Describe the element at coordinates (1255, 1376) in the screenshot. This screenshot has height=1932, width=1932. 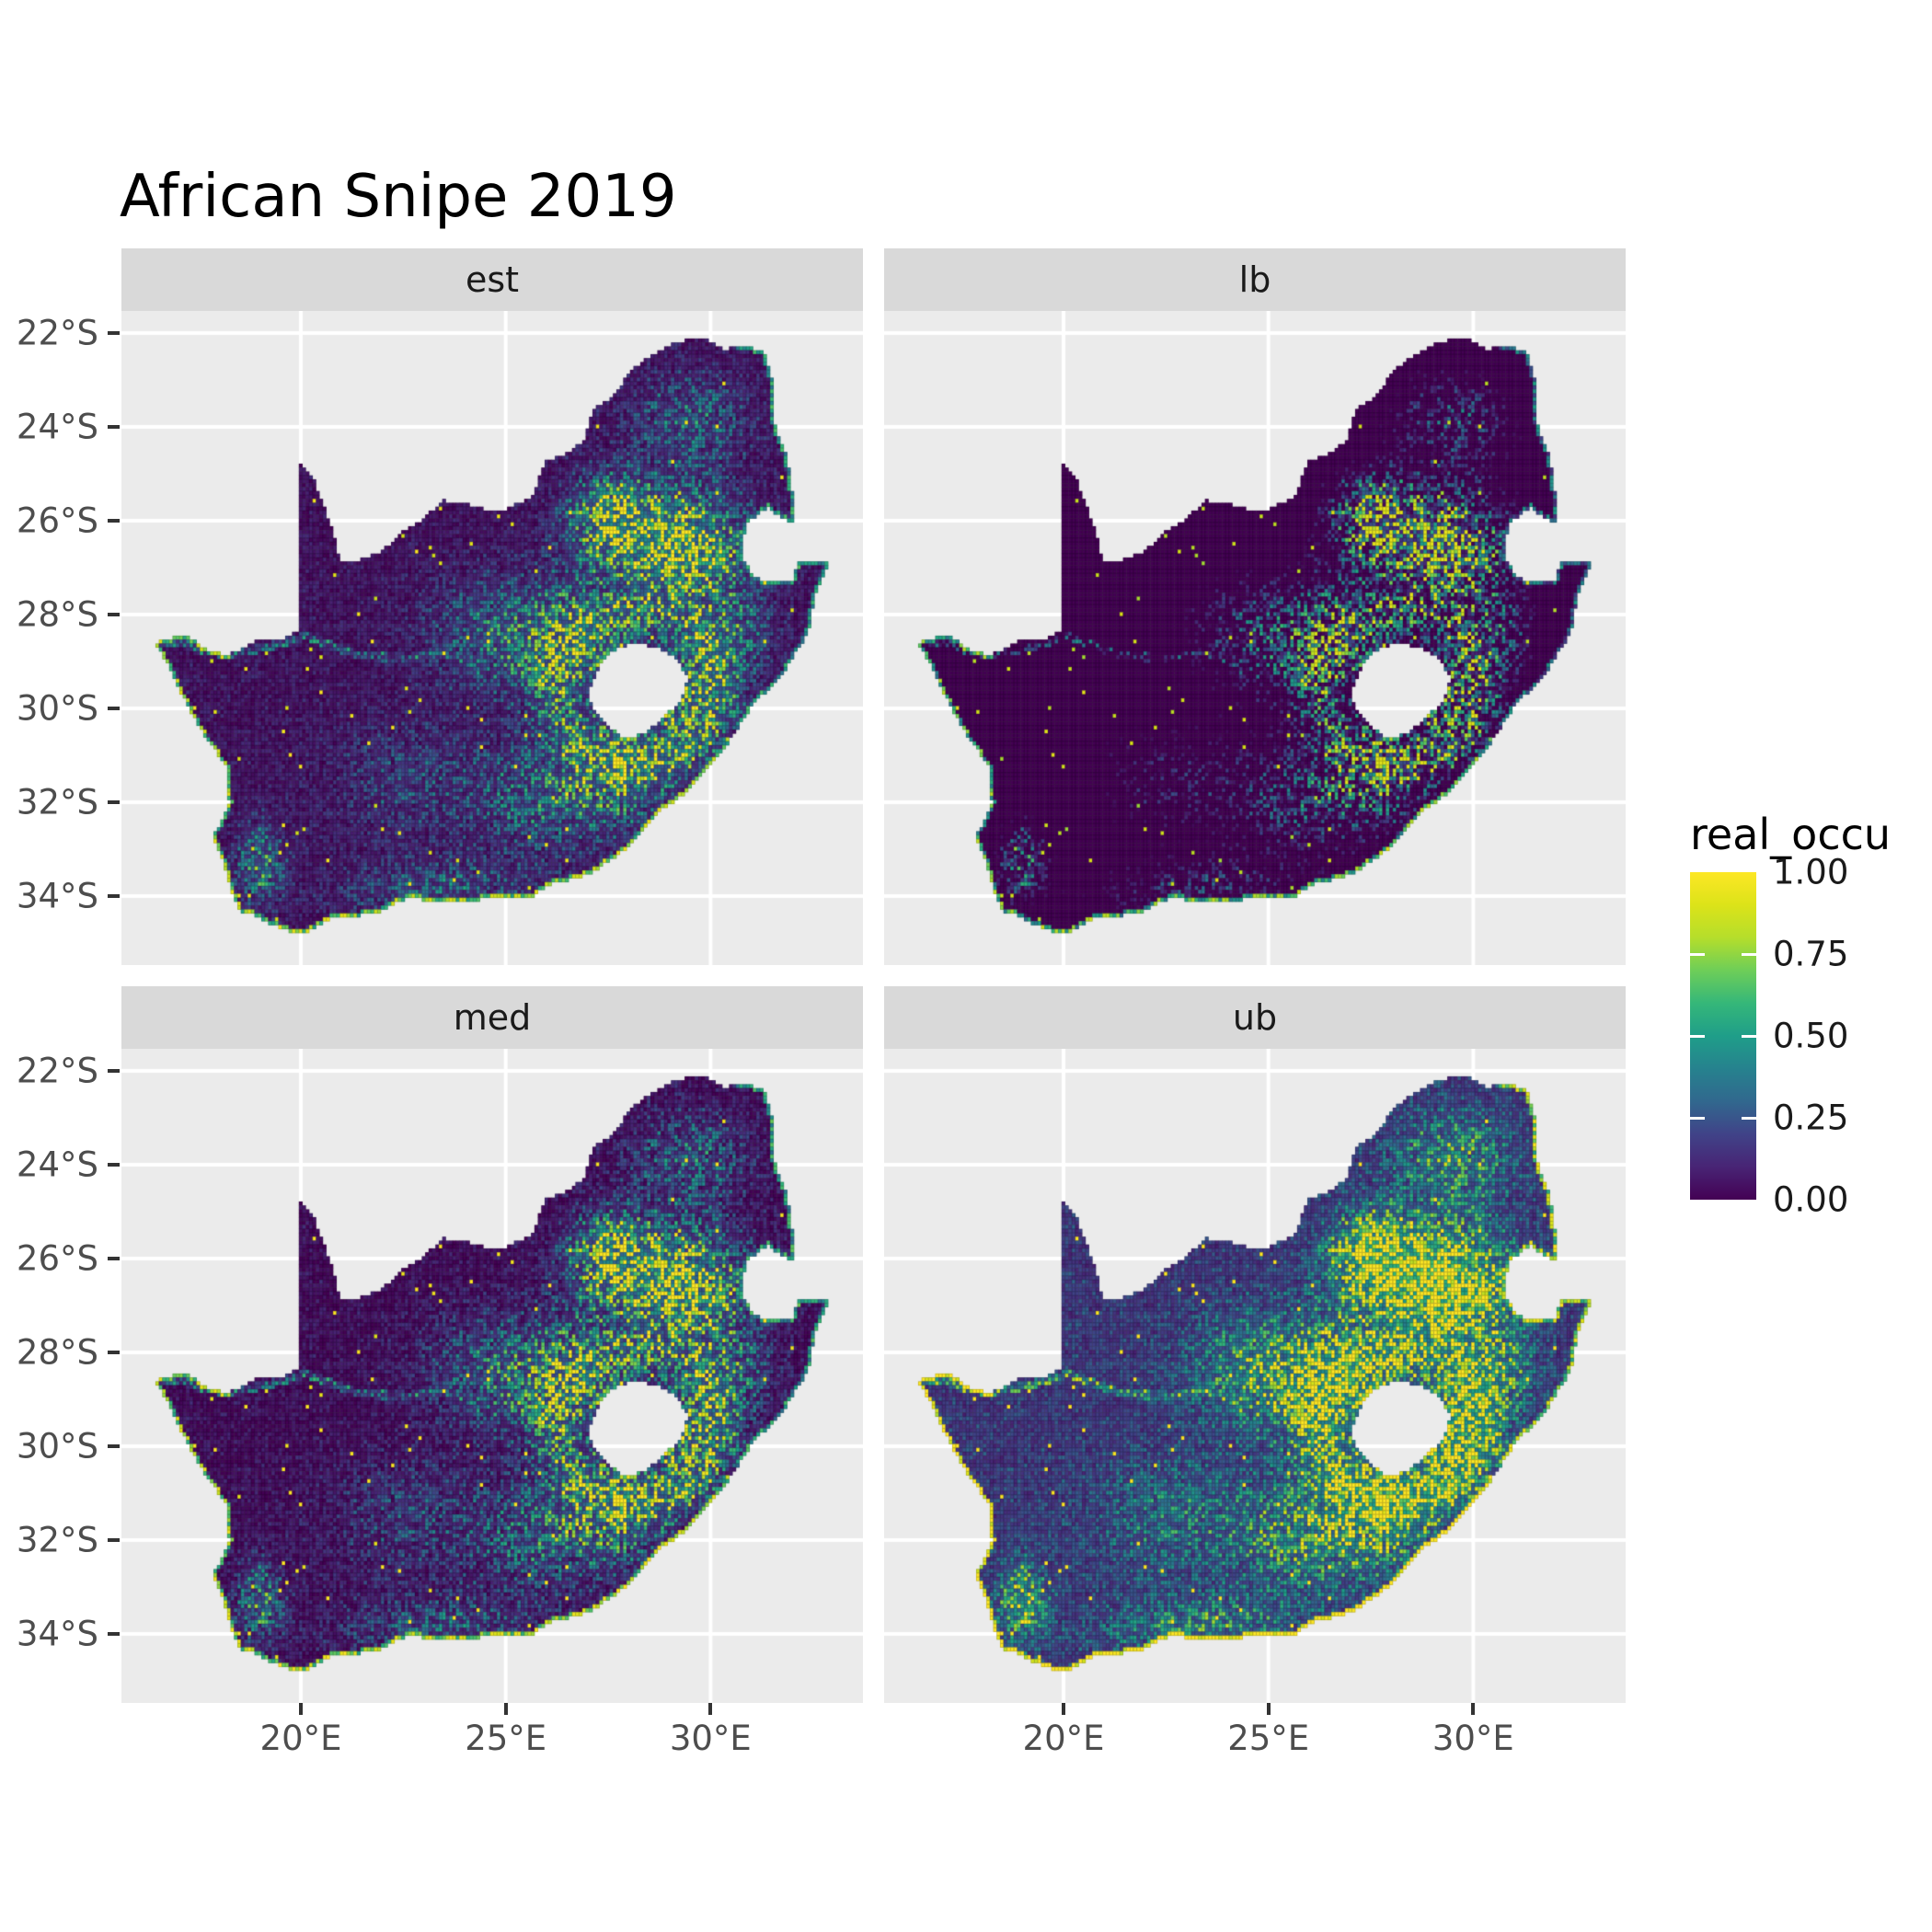
I see `facet-panel-ub` at that location.